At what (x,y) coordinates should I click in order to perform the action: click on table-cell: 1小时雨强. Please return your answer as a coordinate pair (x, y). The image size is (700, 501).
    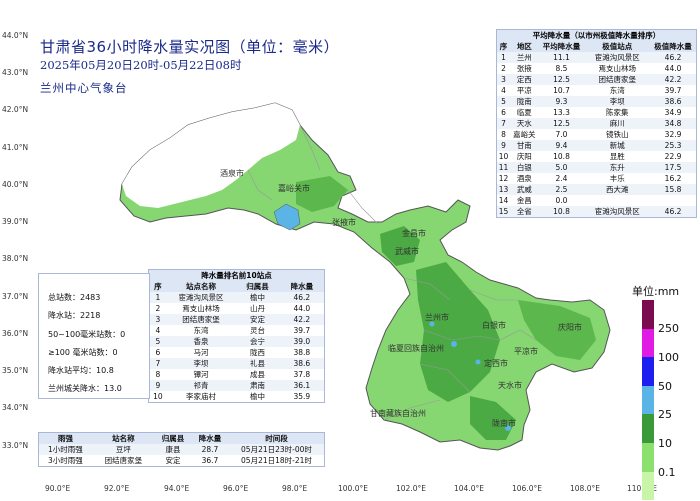
    Looking at the image, I should click on (65, 449).